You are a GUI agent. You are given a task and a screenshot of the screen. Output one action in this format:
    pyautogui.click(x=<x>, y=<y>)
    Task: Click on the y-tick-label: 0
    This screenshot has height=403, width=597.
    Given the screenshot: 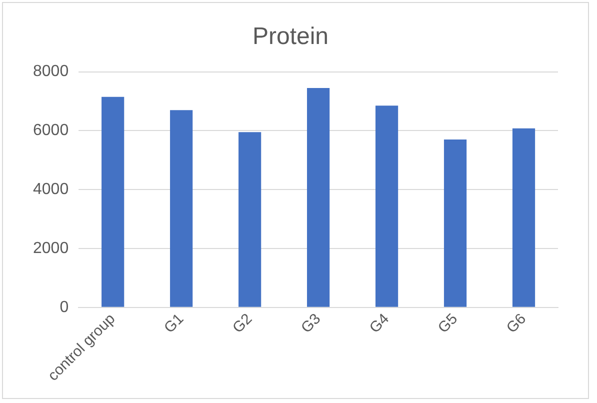 What is the action you would take?
    pyautogui.click(x=64, y=307)
    